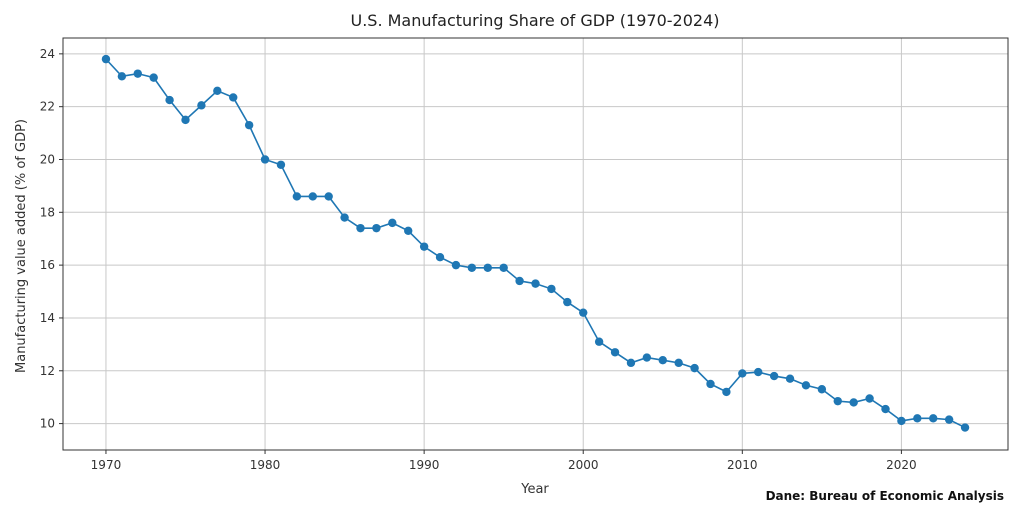  What do you see at coordinates (742, 465) in the screenshot?
I see `x-tick-label: 2010` at bounding box center [742, 465].